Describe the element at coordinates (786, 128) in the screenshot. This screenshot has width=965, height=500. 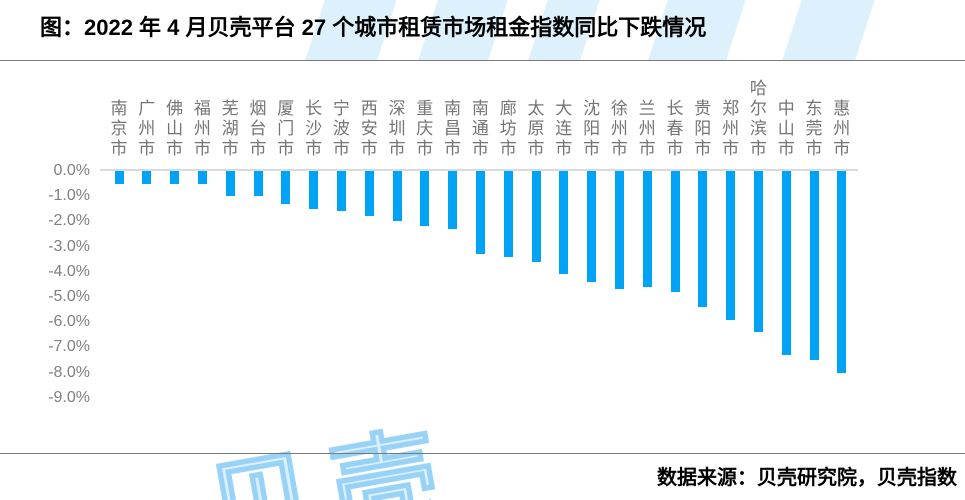
I see `x-label-中山市: 中山市` at that location.